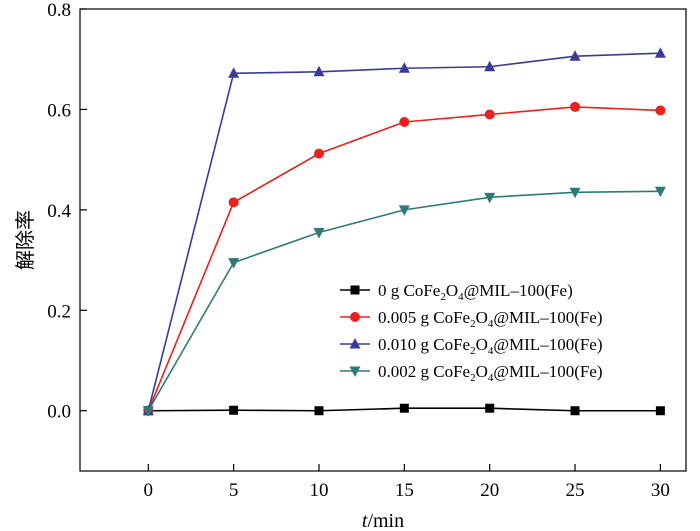  What do you see at coordinates (490, 319) in the screenshot?
I see `legend-label: 0.005 g CoFe2O4@MIL–100(Fe)` at bounding box center [490, 319].